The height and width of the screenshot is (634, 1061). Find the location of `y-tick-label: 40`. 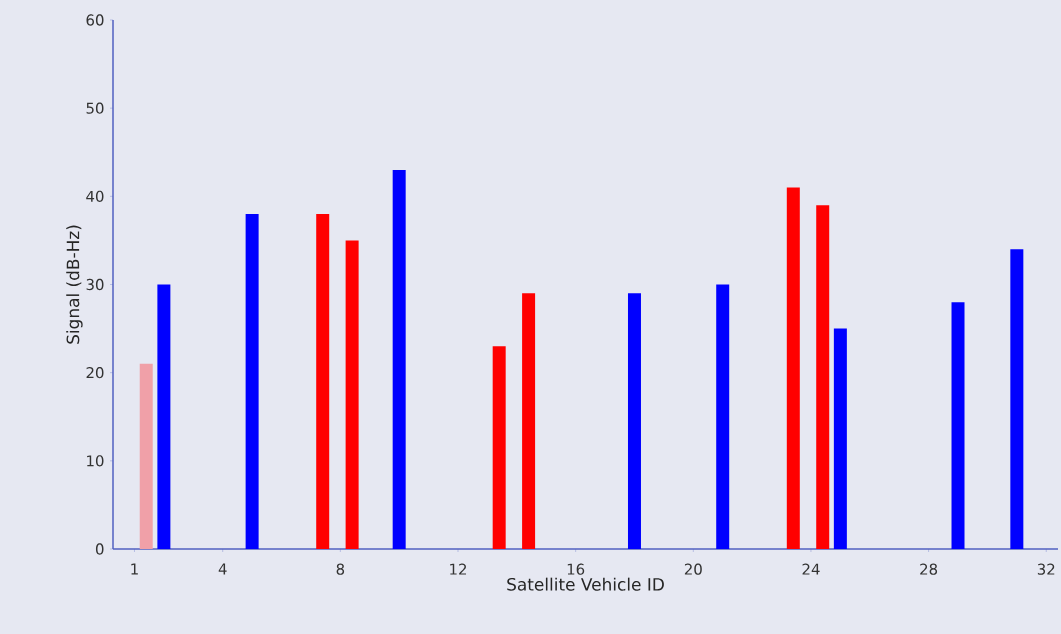

y-tick-label: 40 is located at coordinates (95, 196).